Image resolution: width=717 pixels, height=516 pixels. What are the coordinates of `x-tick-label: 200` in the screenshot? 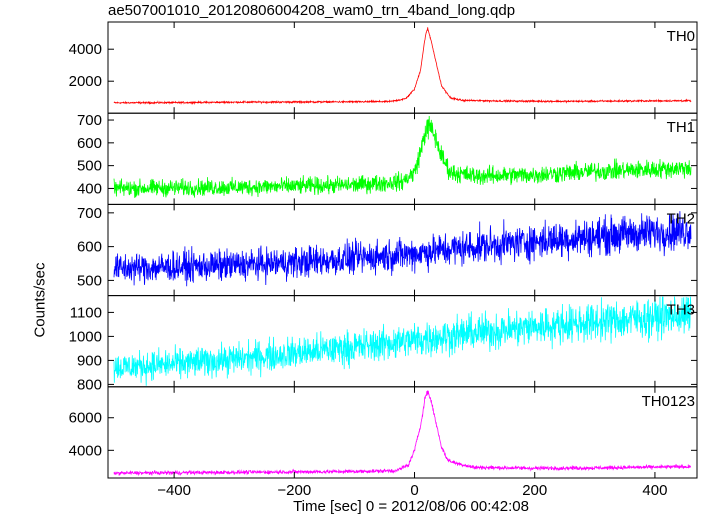 It's located at (534, 490).